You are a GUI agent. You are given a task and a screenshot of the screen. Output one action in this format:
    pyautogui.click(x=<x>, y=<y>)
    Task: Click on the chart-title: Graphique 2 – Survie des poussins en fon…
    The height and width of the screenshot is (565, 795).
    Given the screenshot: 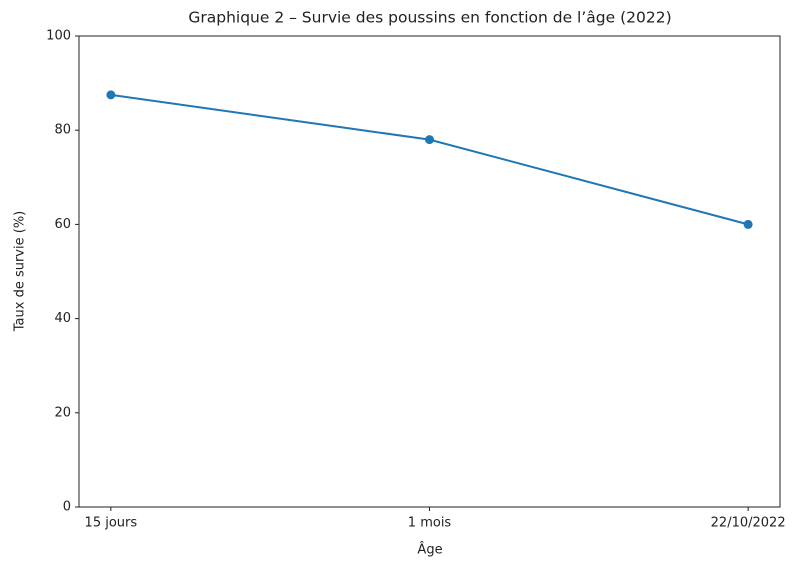 What is the action you would take?
    pyautogui.click(x=429, y=18)
    